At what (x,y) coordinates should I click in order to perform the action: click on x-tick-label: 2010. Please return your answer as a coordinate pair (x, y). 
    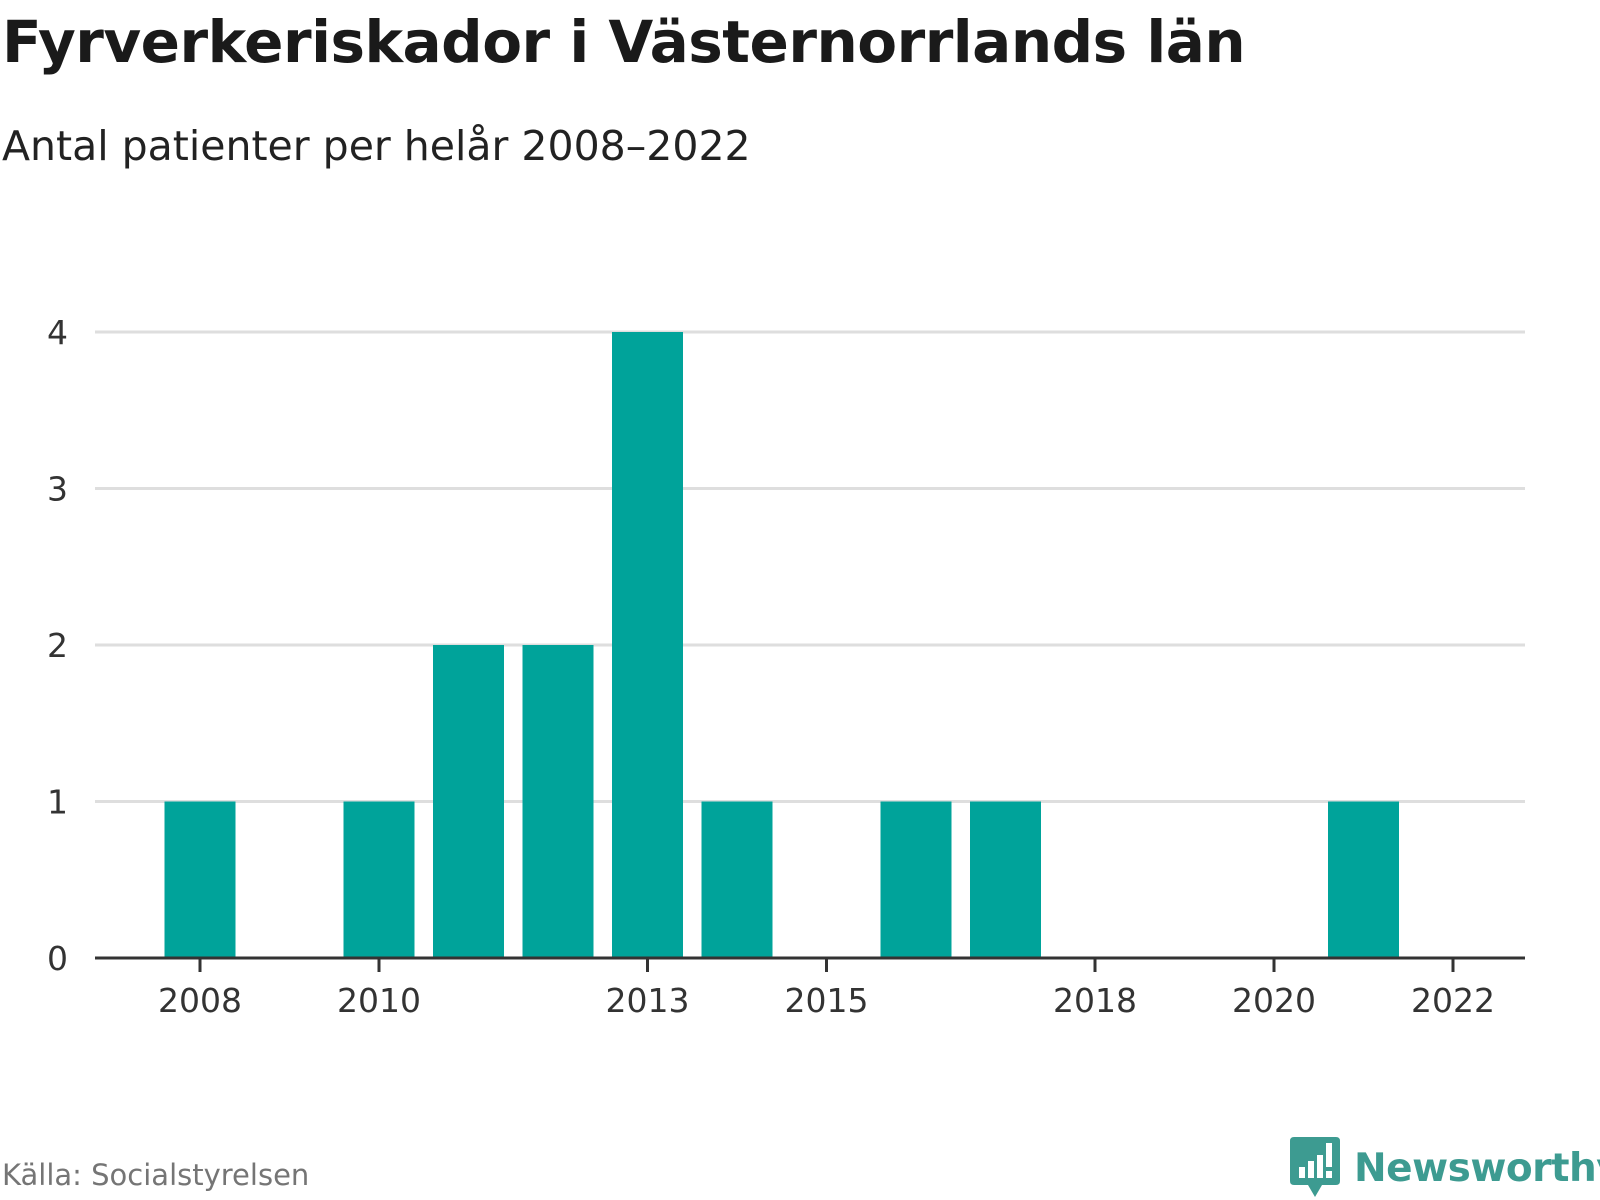
    Looking at the image, I should click on (379, 1000).